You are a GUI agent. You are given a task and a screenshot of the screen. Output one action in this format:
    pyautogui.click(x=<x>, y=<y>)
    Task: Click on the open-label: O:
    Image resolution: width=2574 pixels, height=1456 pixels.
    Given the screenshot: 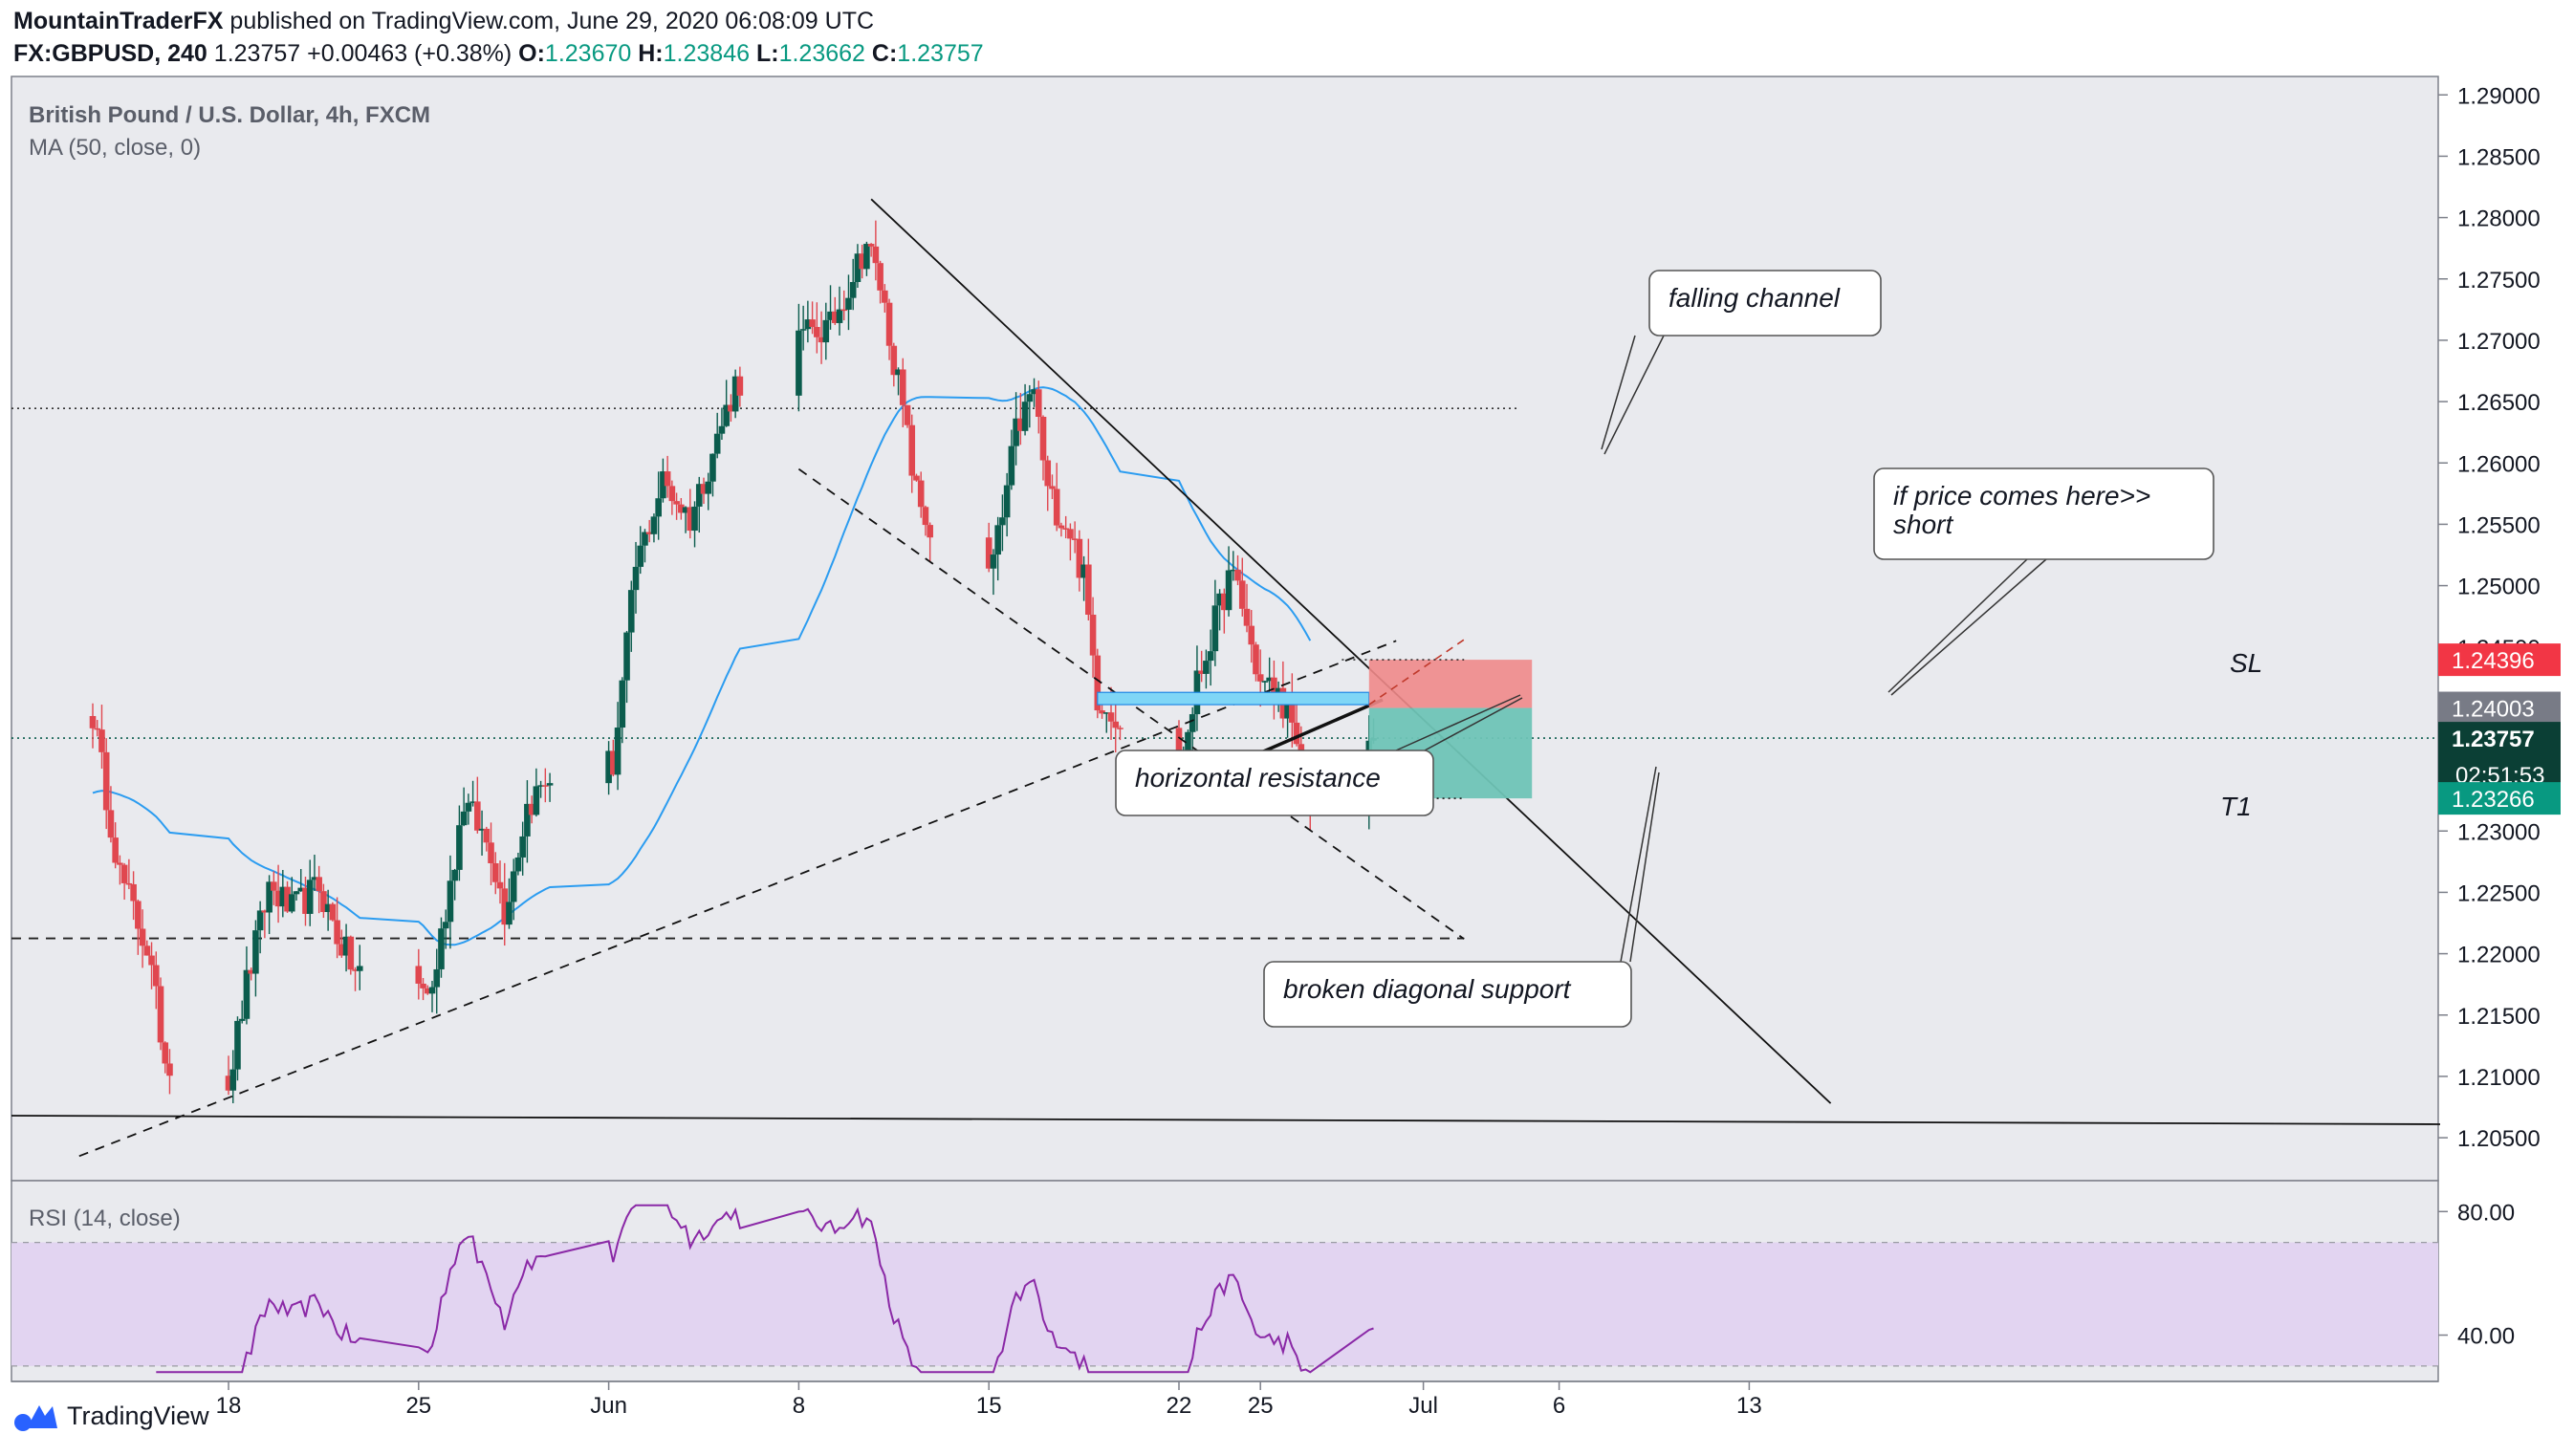 What is the action you would take?
    pyautogui.click(x=531, y=53)
    